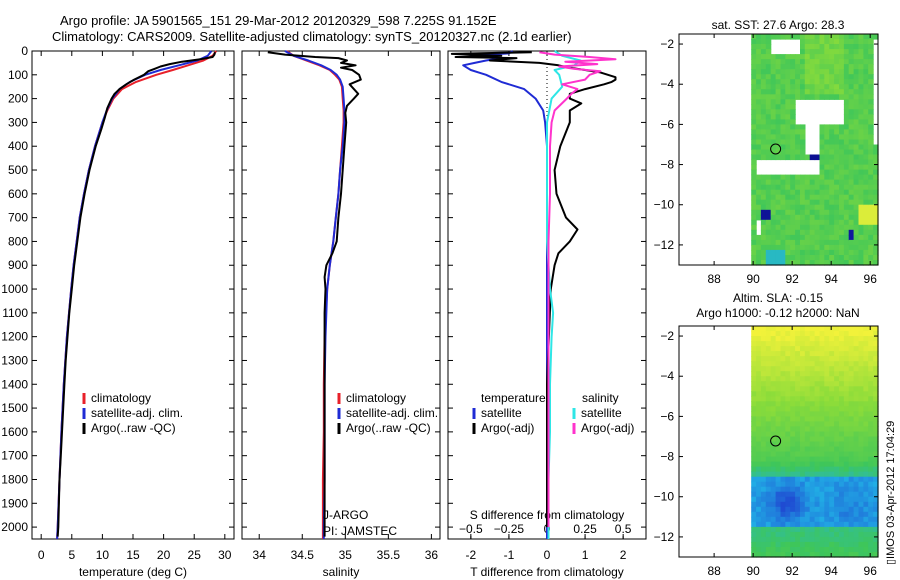 This screenshot has width=900, height=580. What do you see at coordinates (18, 170) in the screenshot?
I see `temperature-y-tick-label: 500` at bounding box center [18, 170].